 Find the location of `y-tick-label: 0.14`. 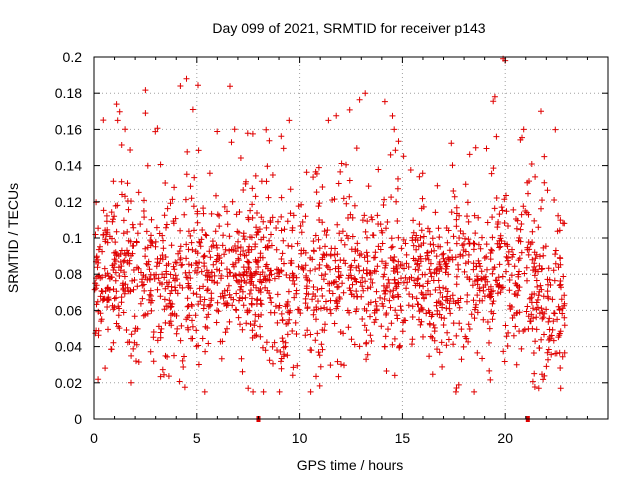

y-tick-label: 0.14 is located at coordinates (68, 166).